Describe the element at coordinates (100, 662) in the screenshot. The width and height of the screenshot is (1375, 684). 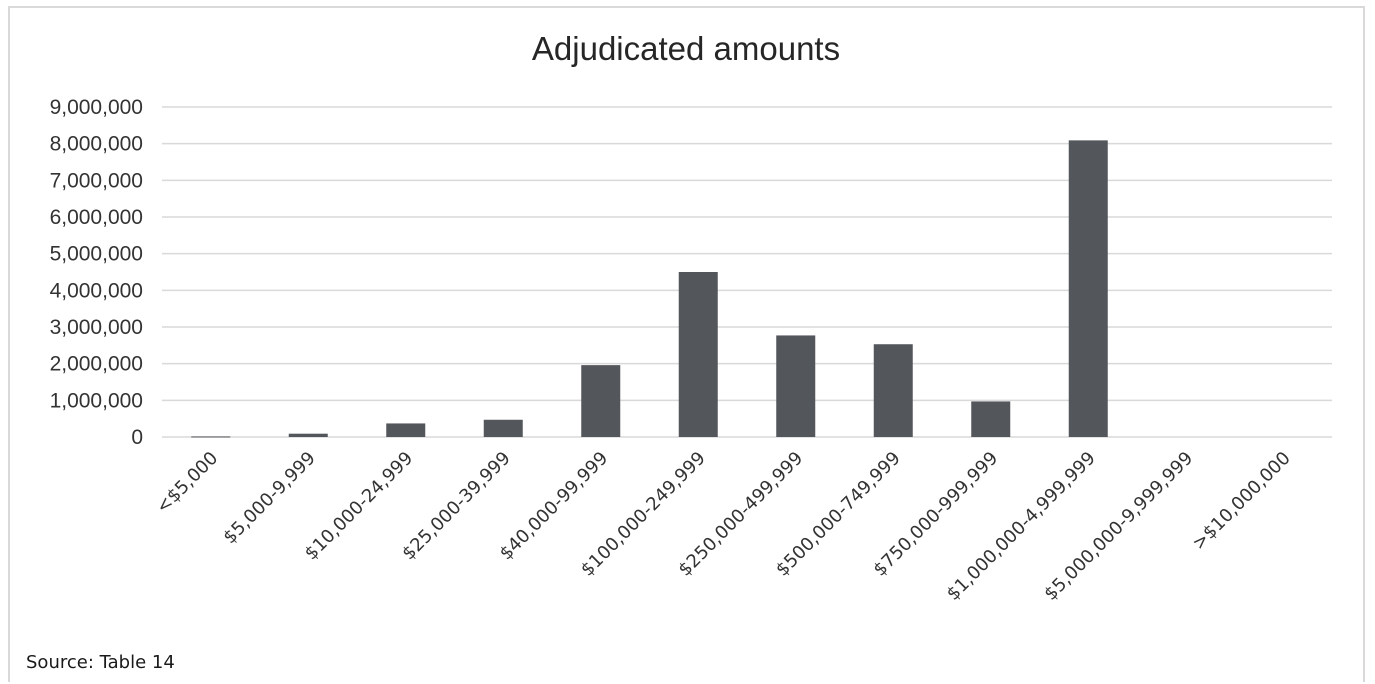
I see `source-note: Source: Table 14` at that location.